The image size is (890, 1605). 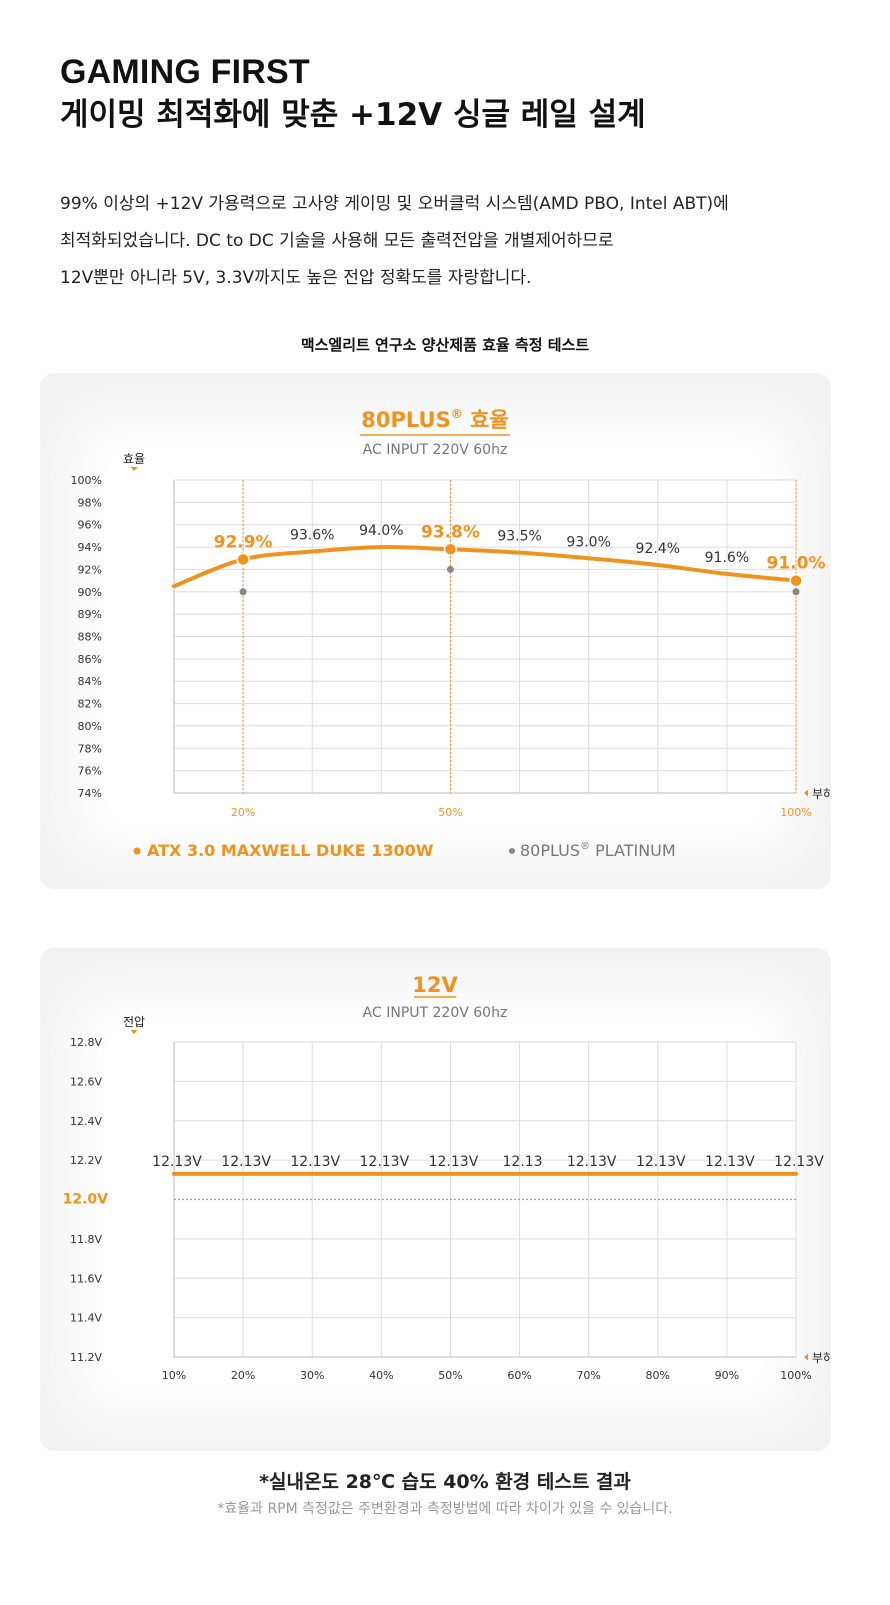 I want to click on y-tick-label: 98%, so click(x=90, y=502).